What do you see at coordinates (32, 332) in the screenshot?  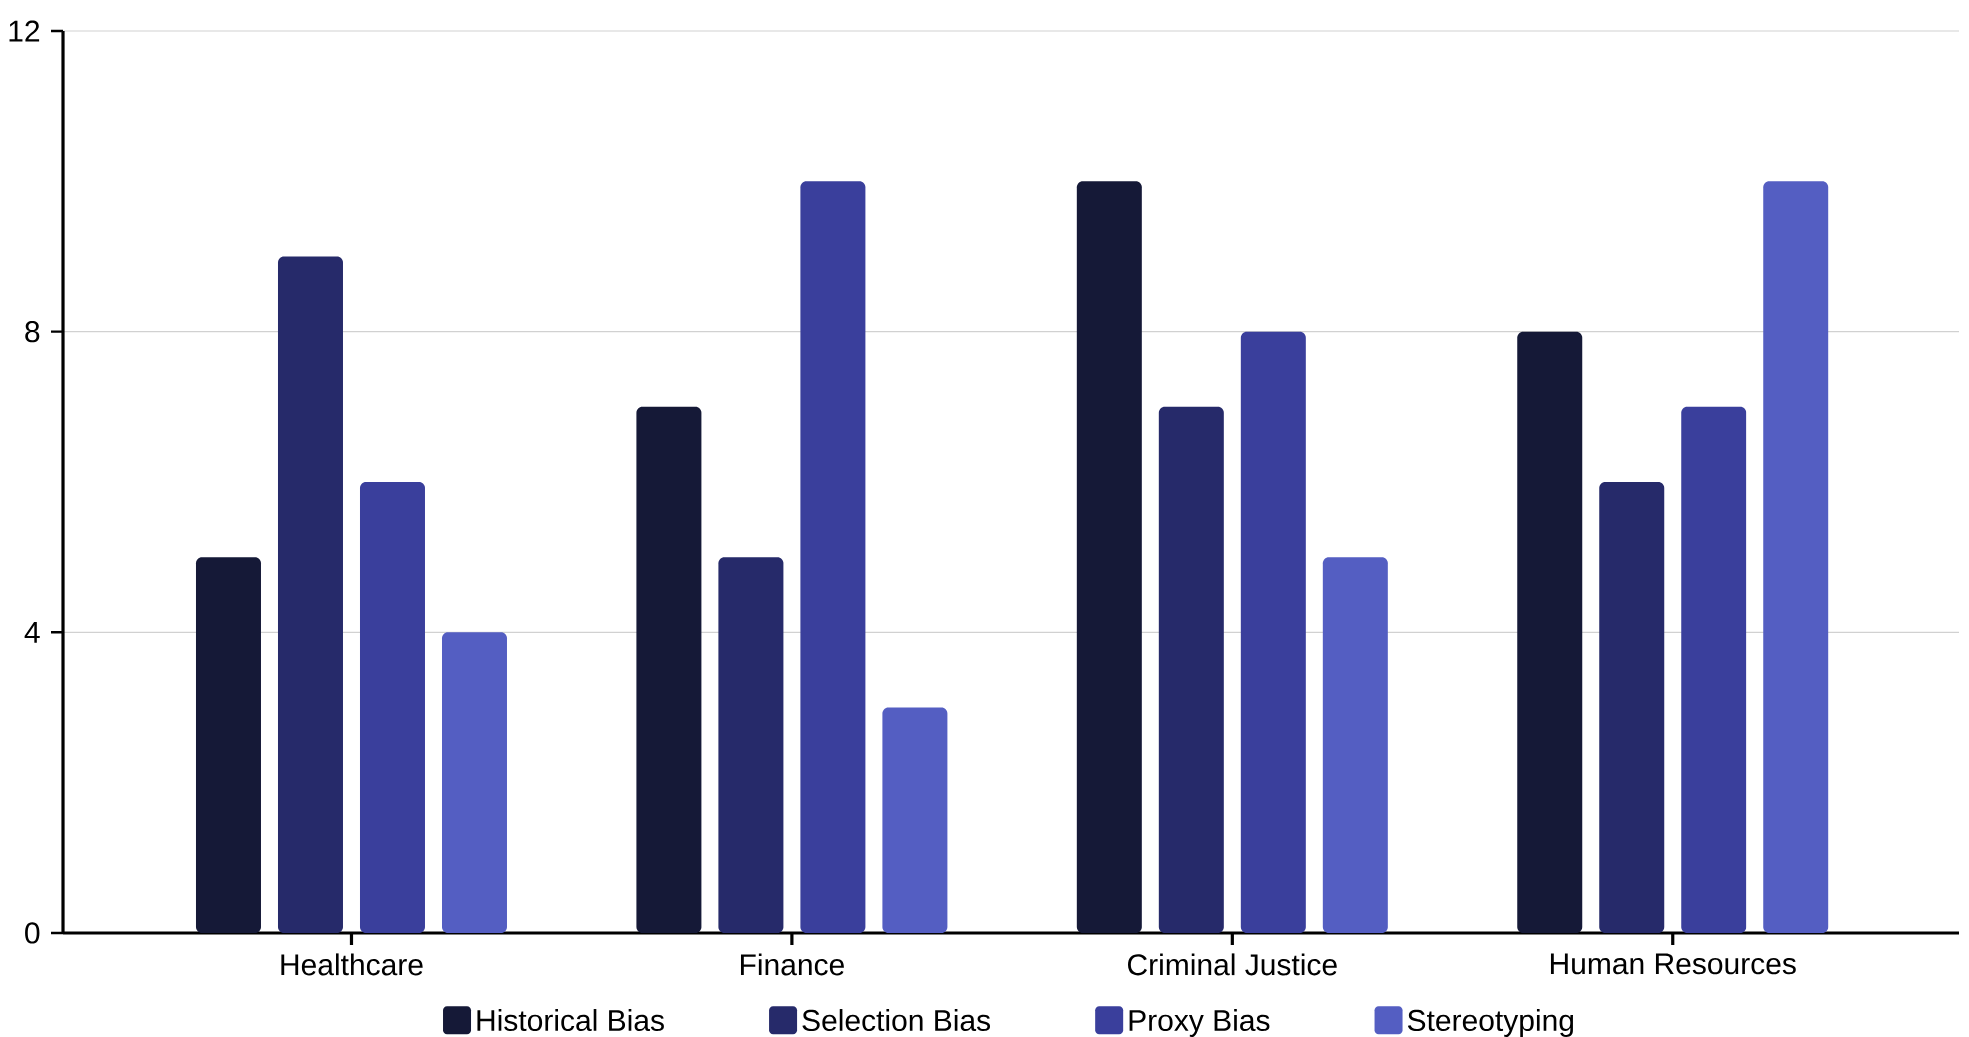 I see `y-tick-label: 8` at bounding box center [32, 332].